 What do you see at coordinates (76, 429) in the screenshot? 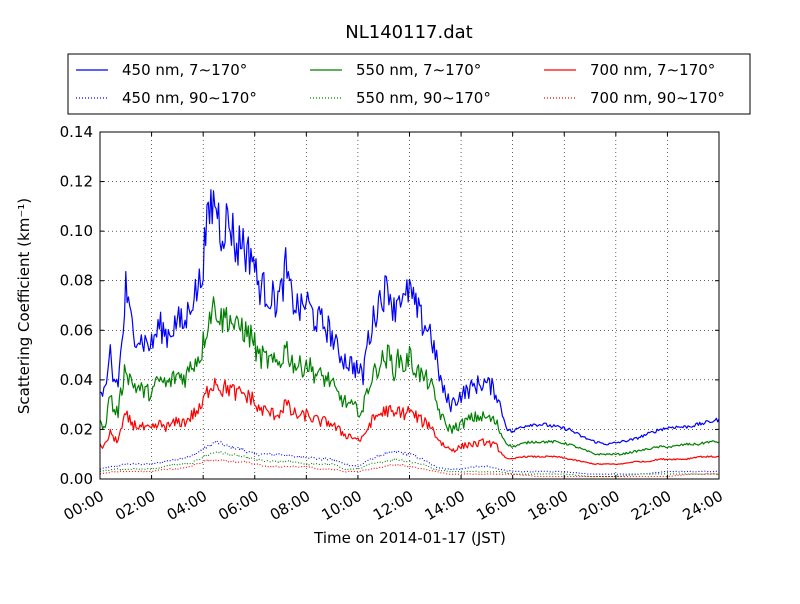
I see `y-tick-label: 0.02` at bounding box center [76, 429].